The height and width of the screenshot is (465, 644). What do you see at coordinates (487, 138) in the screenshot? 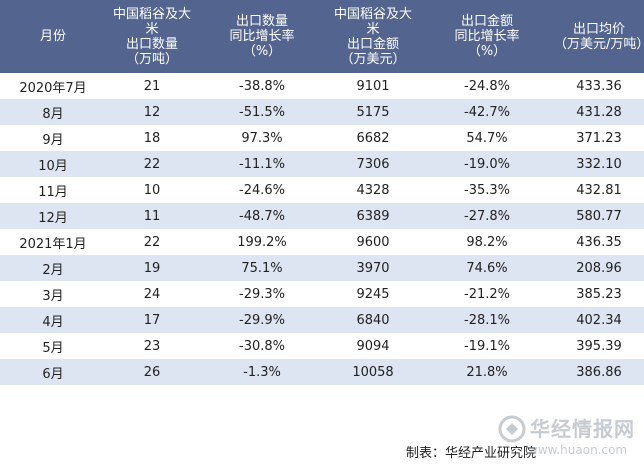
I see `cell-value-yoy: 54.7%` at bounding box center [487, 138].